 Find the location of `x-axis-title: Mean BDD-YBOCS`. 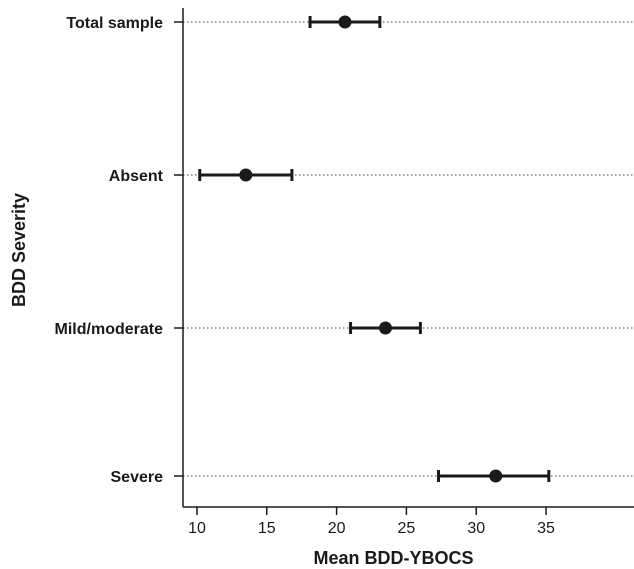

x-axis-title: Mean BDD-YBOCS is located at coordinates (393, 558).